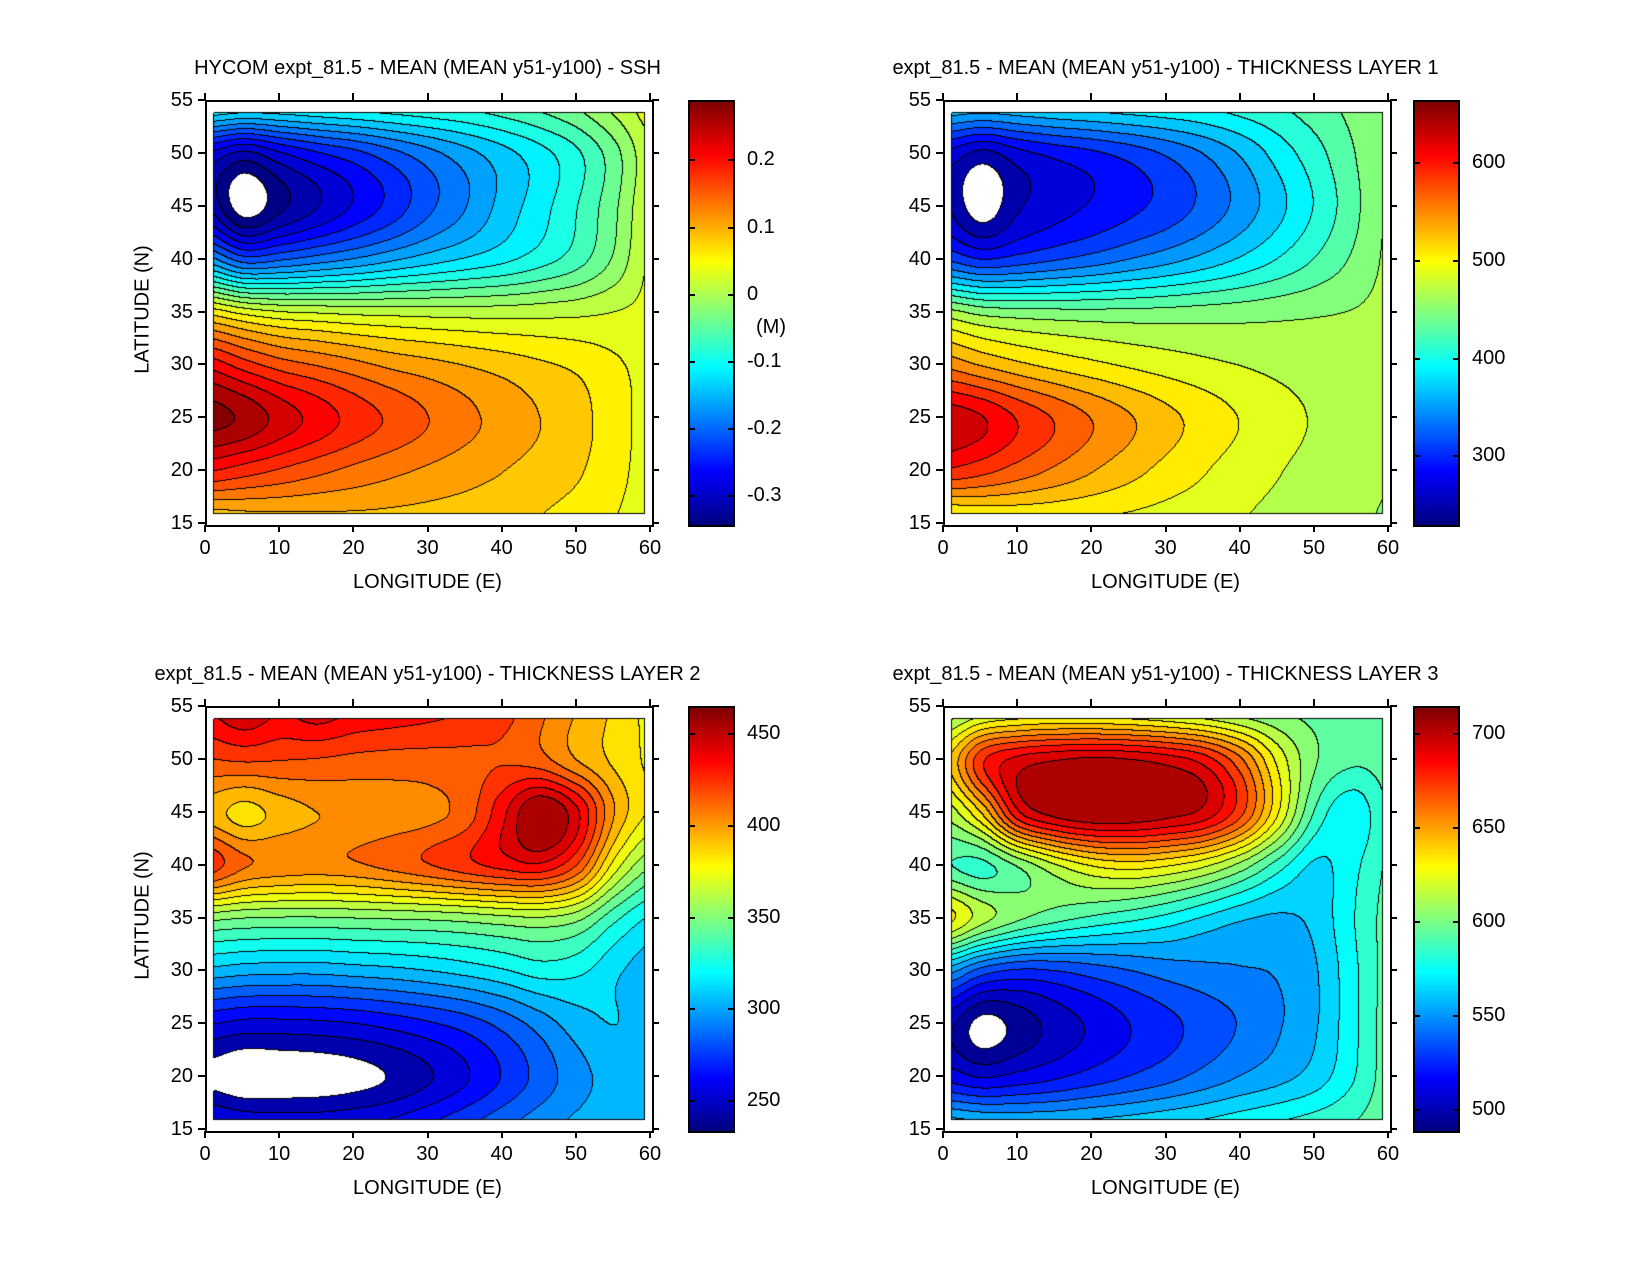 This screenshot has height=1275, width=1650. I want to click on colorbar-tick-label: 600, so click(1489, 161).